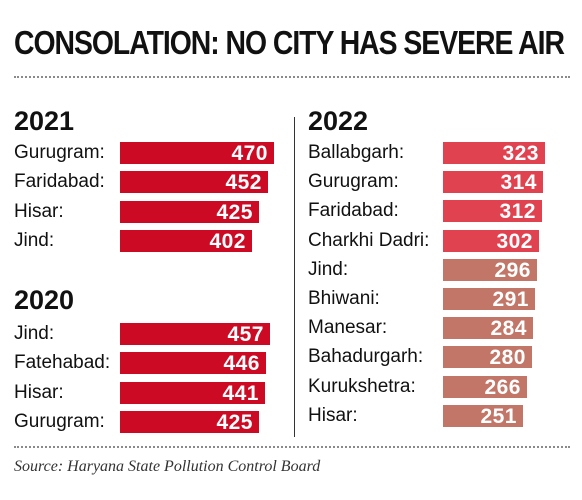 Image resolution: width=582 pixels, height=500 pixels. Describe the element at coordinates (294, 277) in the screenshot. I see `column-divider` at that location.